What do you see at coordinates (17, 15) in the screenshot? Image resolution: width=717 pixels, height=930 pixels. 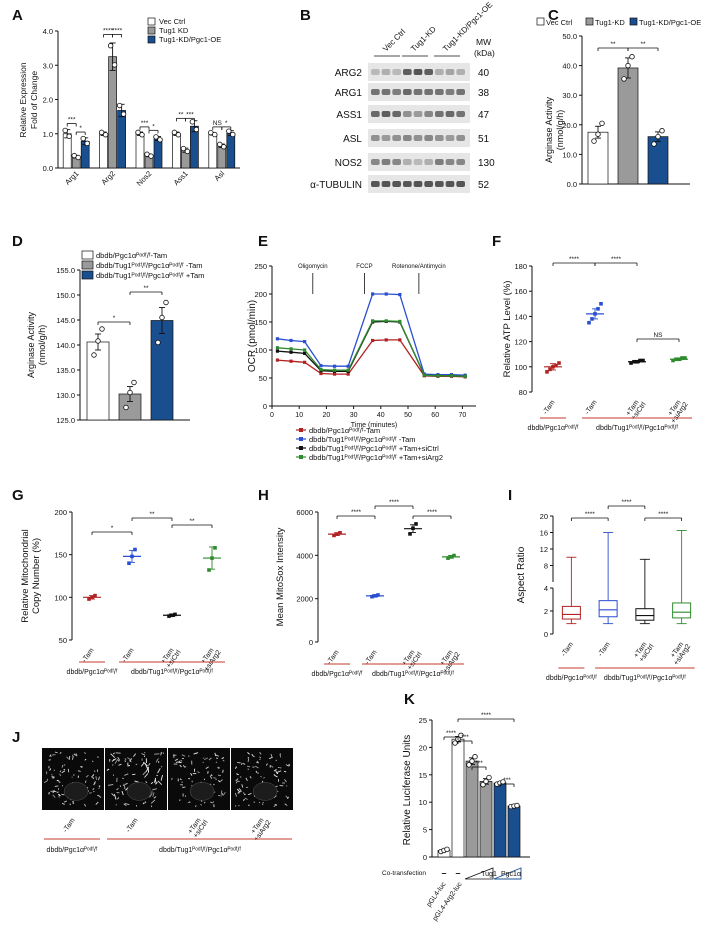 I see `panel-a-letter: A` at bounding box center [17, 15].